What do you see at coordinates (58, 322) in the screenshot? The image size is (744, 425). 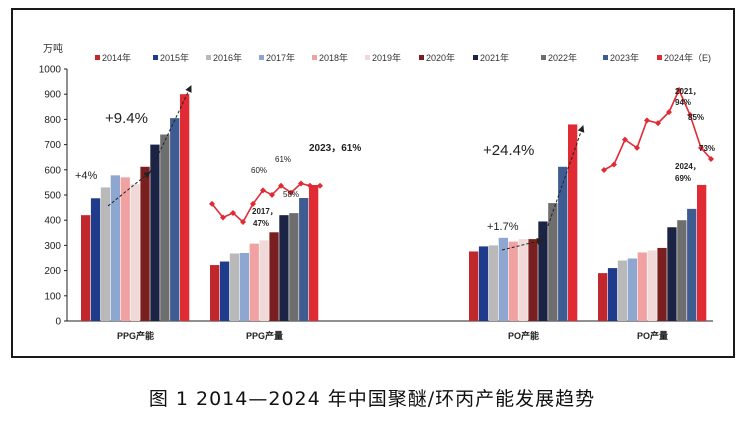 I see `y-tick-label: 0` at bounding box center [58, 322].